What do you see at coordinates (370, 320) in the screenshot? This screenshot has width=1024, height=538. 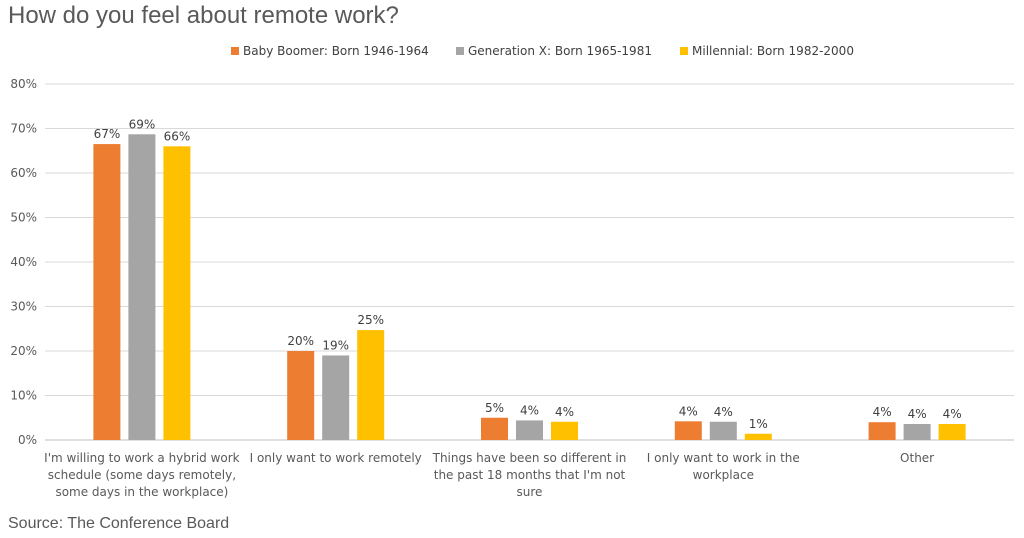 I see `data-label: 25%` at bounding box center [370, 320].